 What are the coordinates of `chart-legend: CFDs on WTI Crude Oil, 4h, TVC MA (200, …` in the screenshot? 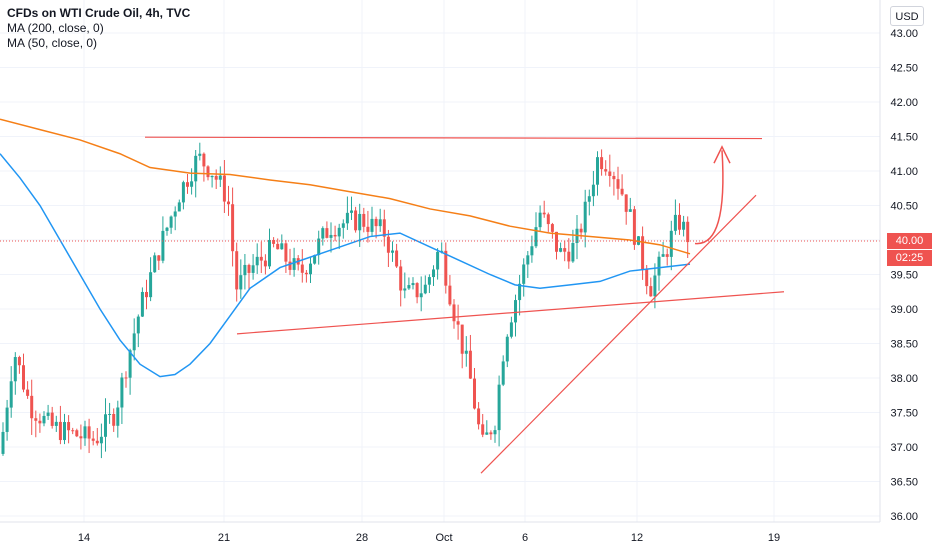 It's located at (98, 28).